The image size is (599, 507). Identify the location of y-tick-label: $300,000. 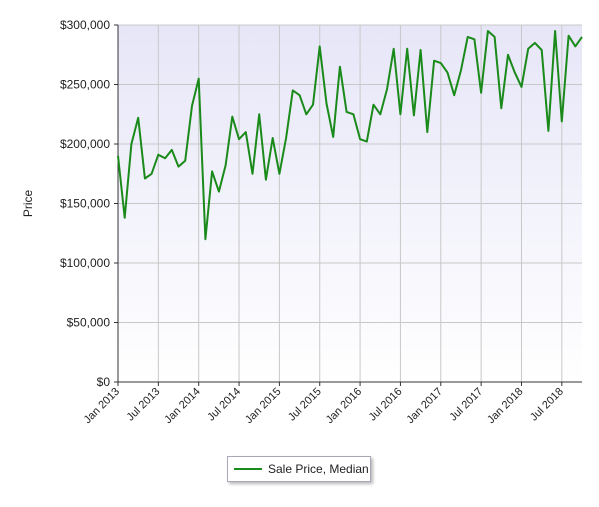
(85, 25).